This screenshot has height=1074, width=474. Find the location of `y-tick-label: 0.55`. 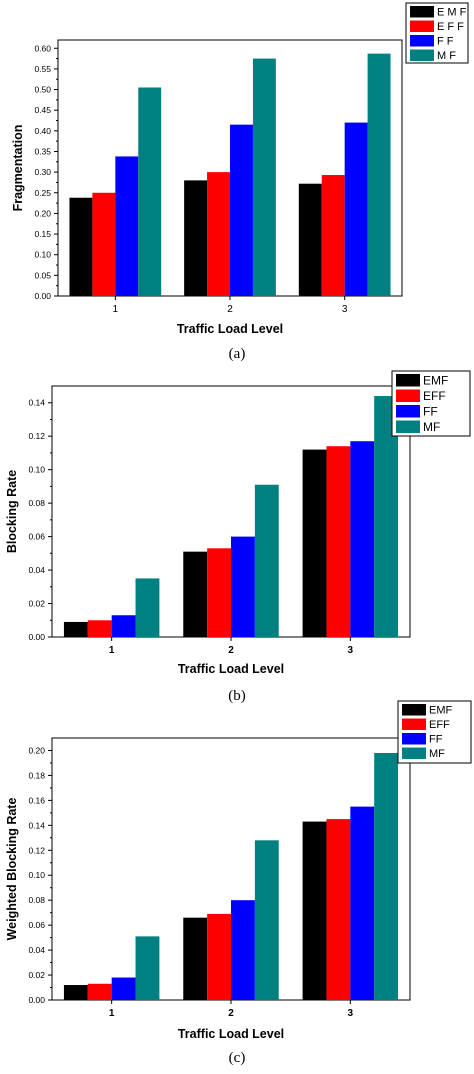

y-tick-label: 0.55 is located at coordinates (42, 69).